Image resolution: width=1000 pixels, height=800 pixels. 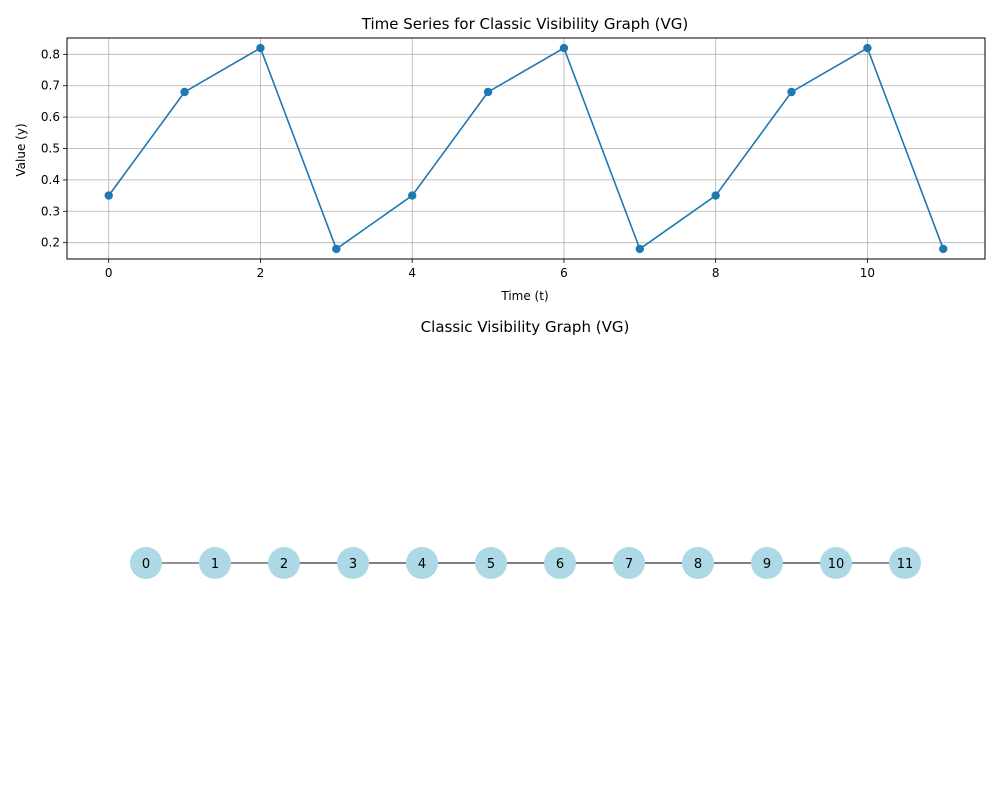 I want to click on y-tick-label: 0.3, so click(x=50, y=211).